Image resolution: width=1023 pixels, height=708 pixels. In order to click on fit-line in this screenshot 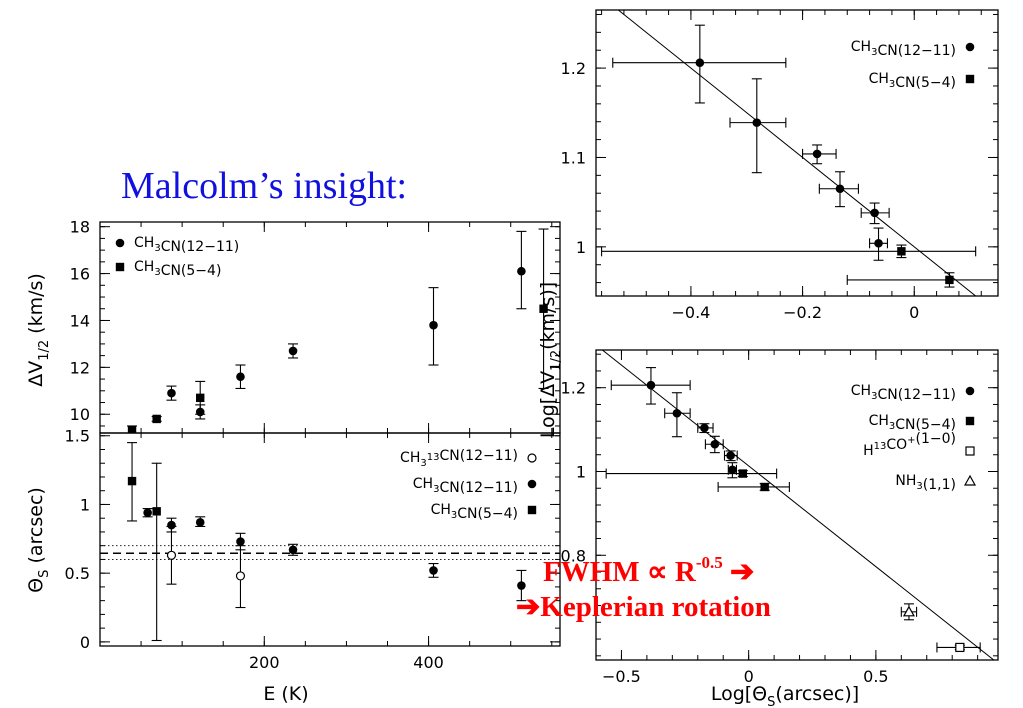, I will do `click(797, 153)`.